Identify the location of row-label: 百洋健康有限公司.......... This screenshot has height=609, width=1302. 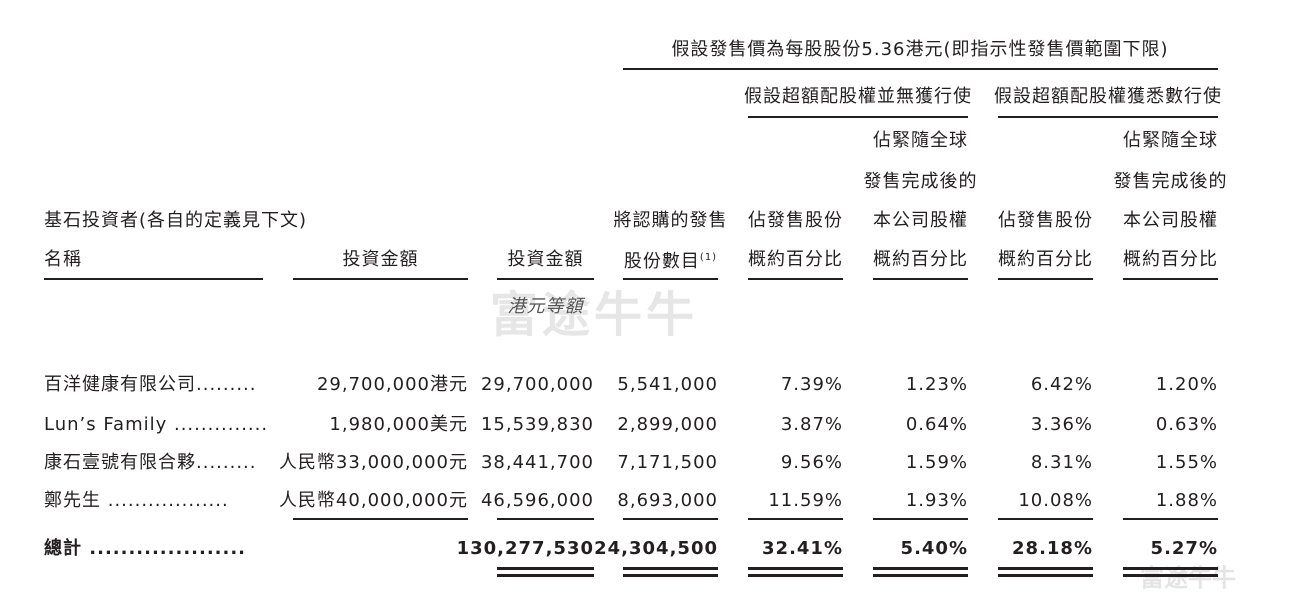
(150, 384).